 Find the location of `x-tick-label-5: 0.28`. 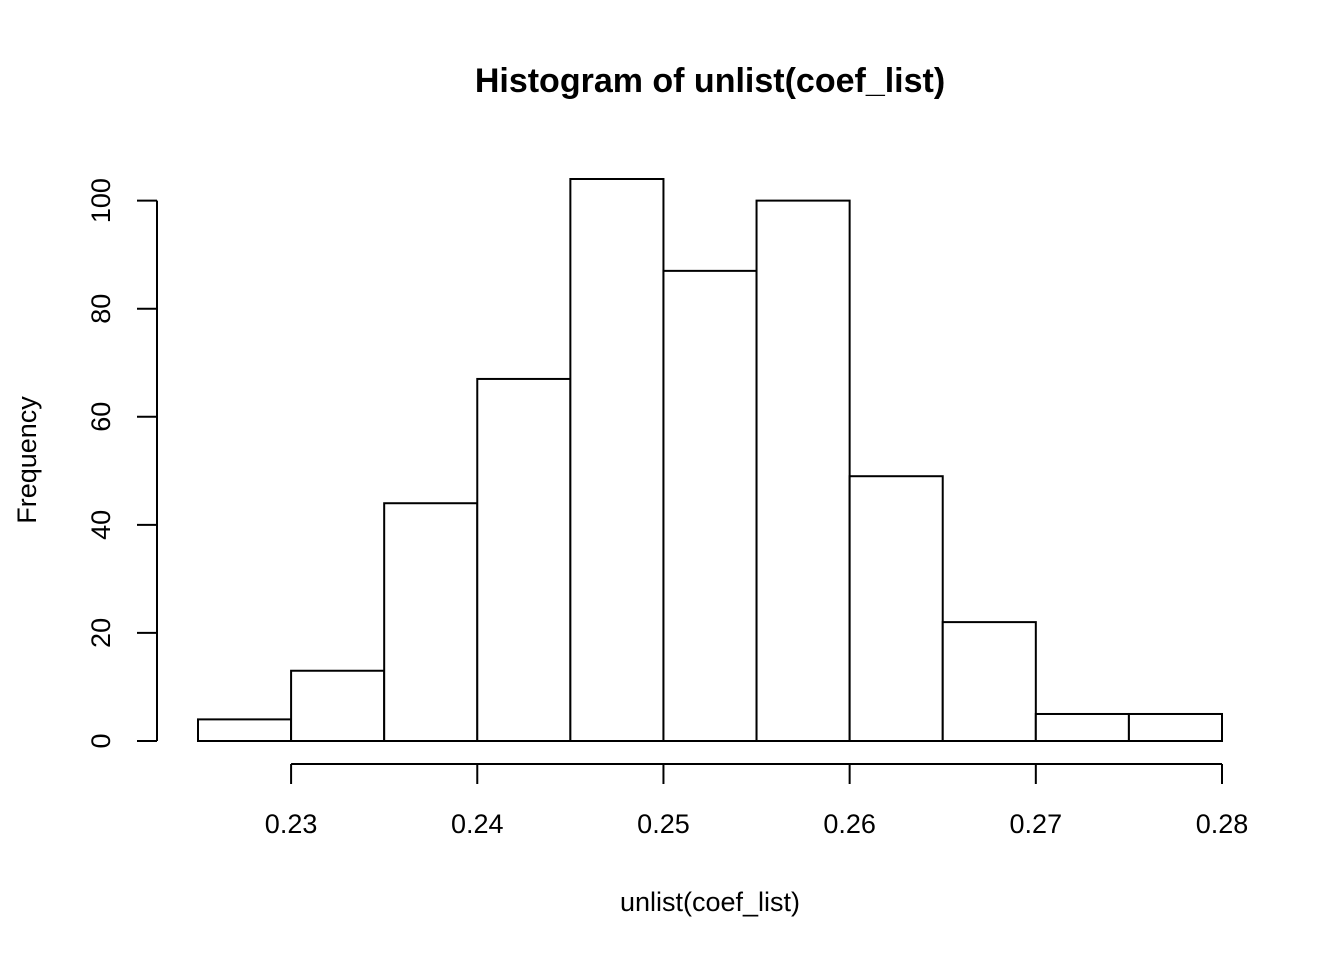

x-tick-label-5: 0.28 is located at coordinates (1222, 824).